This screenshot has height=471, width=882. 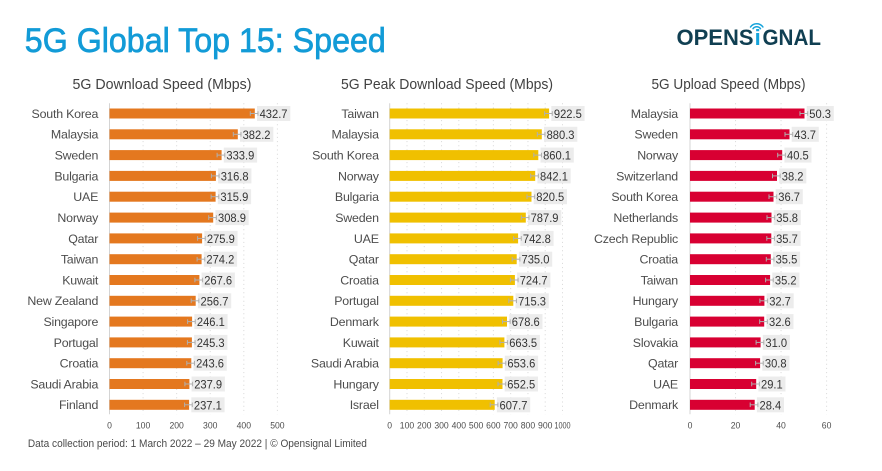 I want to click on svg-text: 246.1, so click(x=211, y=322).